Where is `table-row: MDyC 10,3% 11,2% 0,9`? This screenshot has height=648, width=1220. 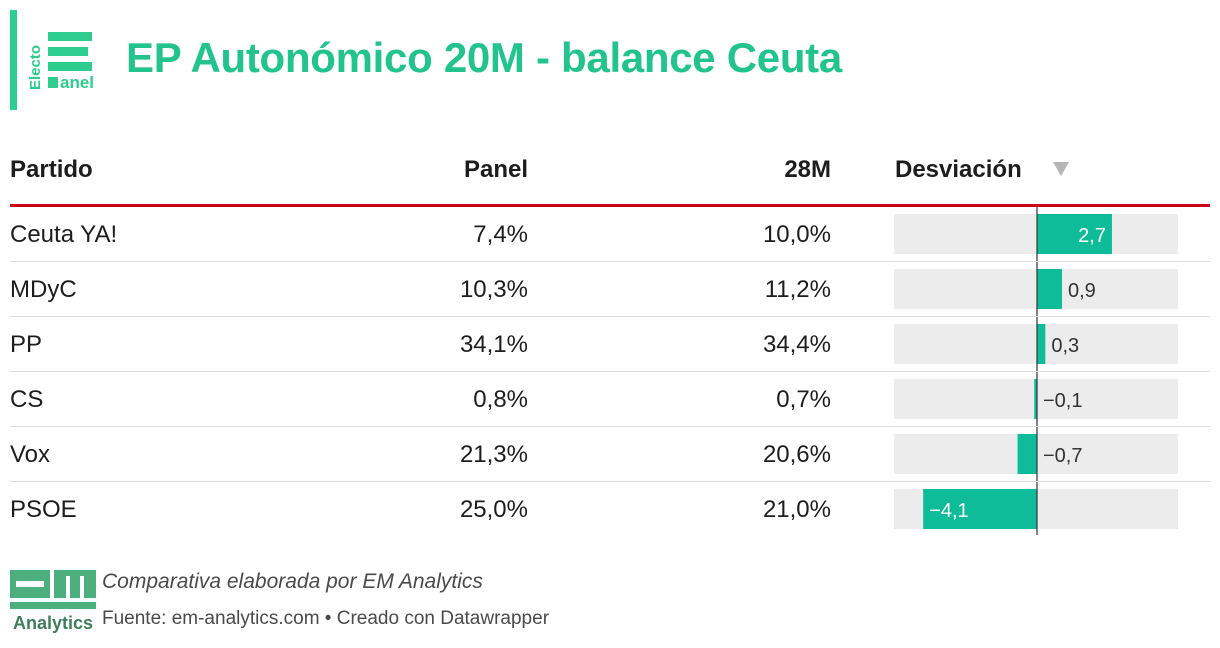
table-row: MDyC 10,3% 11,2% 0,9 is located at coordinates (610, 289).